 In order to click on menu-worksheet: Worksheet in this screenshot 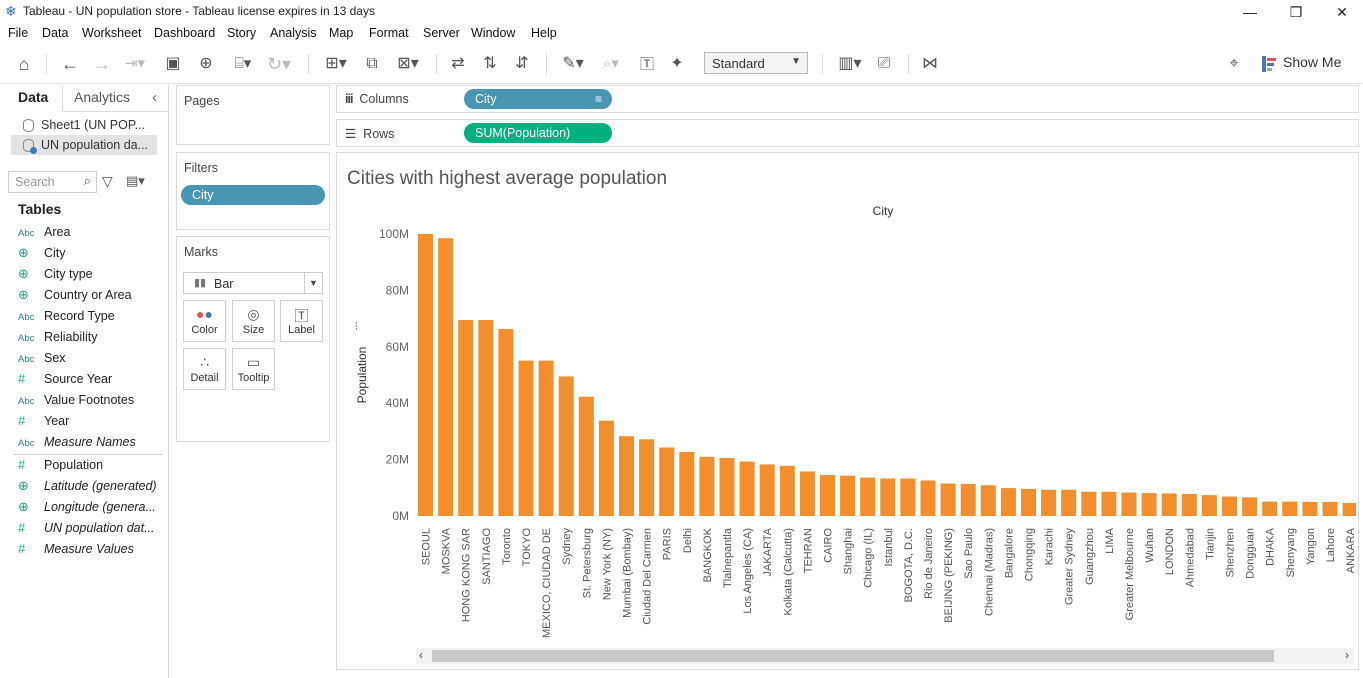, I will do `click(112, 33)`.